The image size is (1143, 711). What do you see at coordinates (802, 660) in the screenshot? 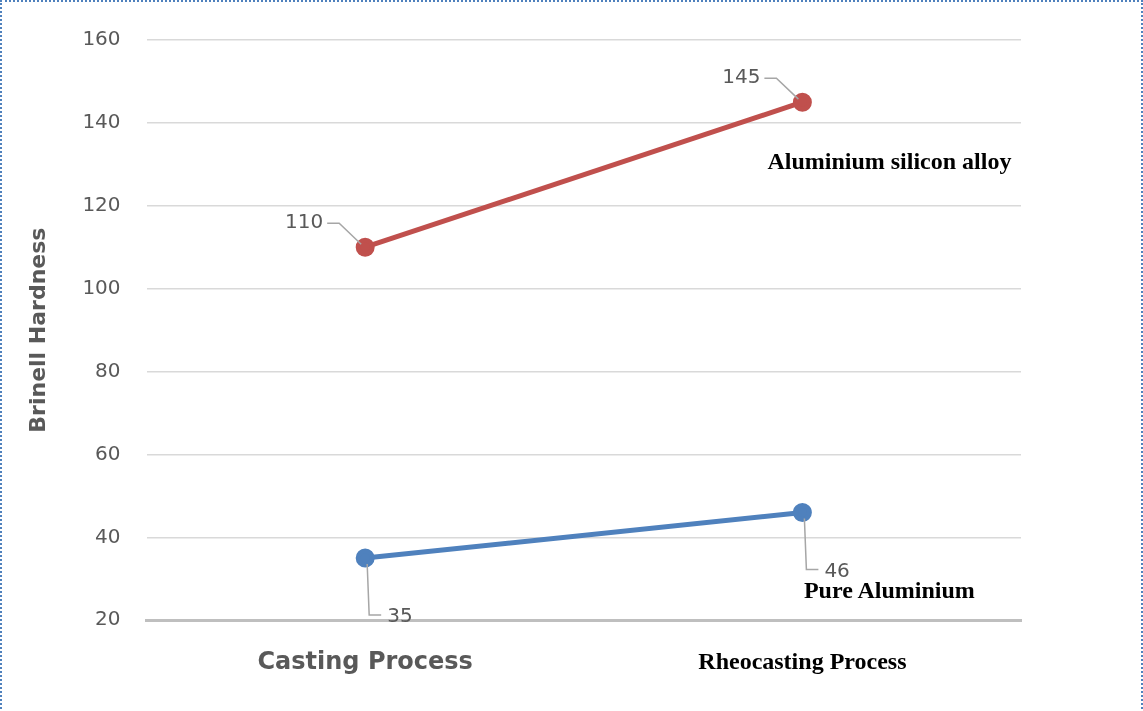
I see `x-tick-label: Rheocasting Process` at bounding box center [802, 660].